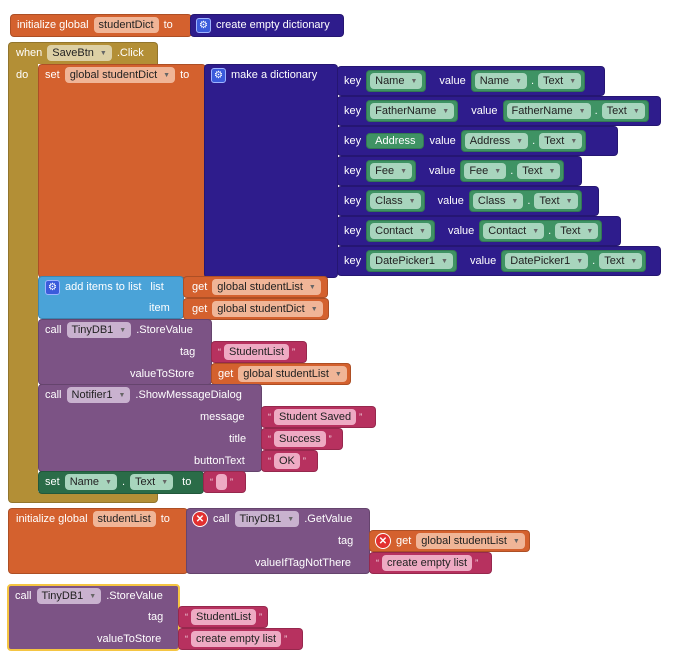 This screenshot has height=658, width=693. Describe the element at coordinates (547, 261) in the screenshot. I see `component-dropdown: DatePicker1 ▼` at that location.